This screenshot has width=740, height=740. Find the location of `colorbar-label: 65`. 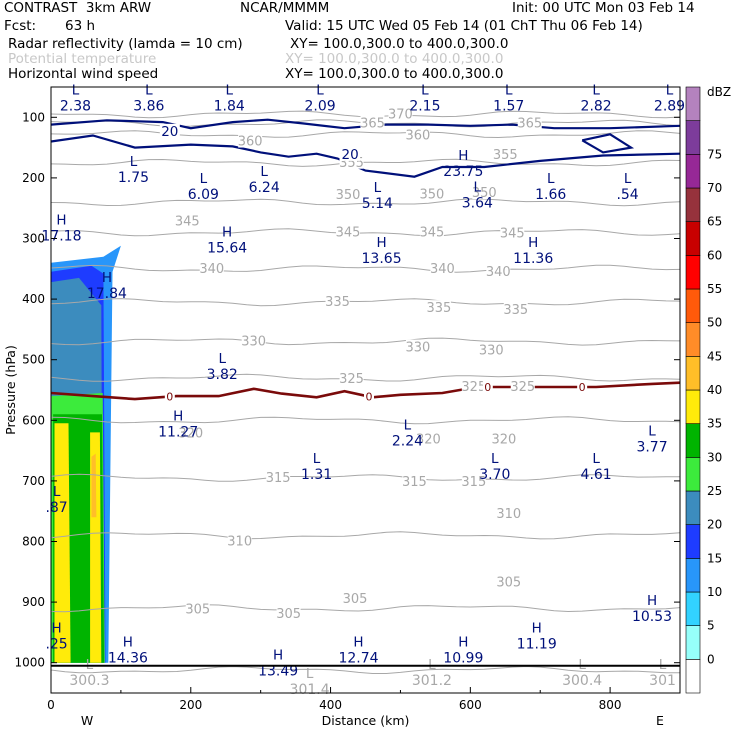

colorbar-label: 65 is located at coordinates (714, 222).